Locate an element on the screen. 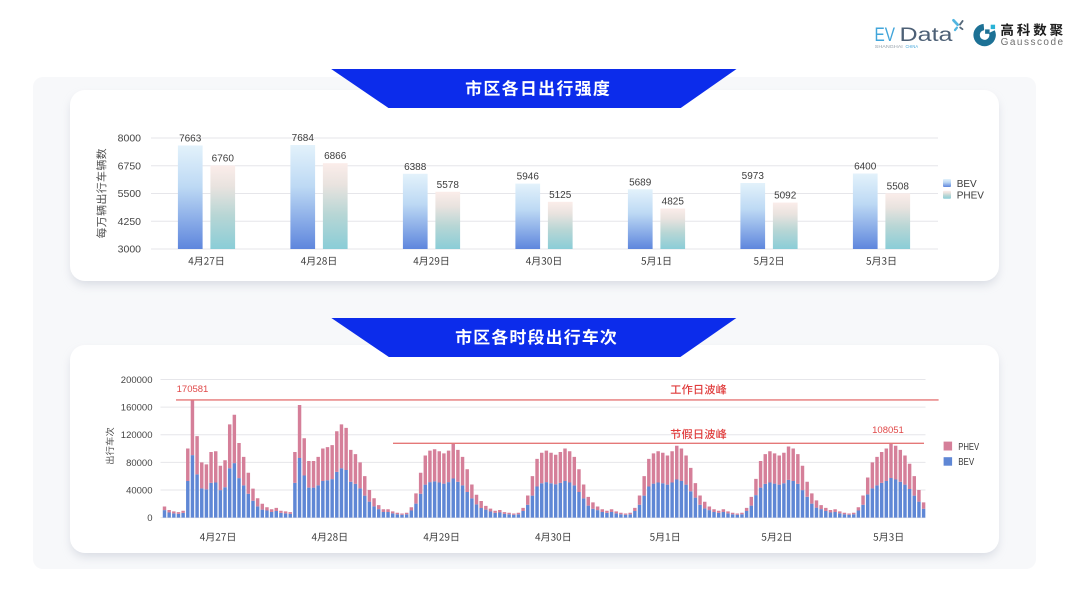  svg-text: 0 is located at coordinates (149, 518).